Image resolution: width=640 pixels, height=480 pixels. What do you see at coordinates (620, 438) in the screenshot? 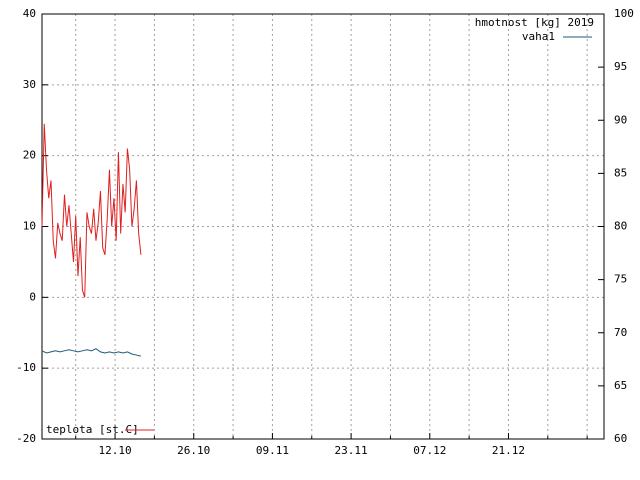
I see `y2-tick-label: 60` at bounding box center [620, 438].